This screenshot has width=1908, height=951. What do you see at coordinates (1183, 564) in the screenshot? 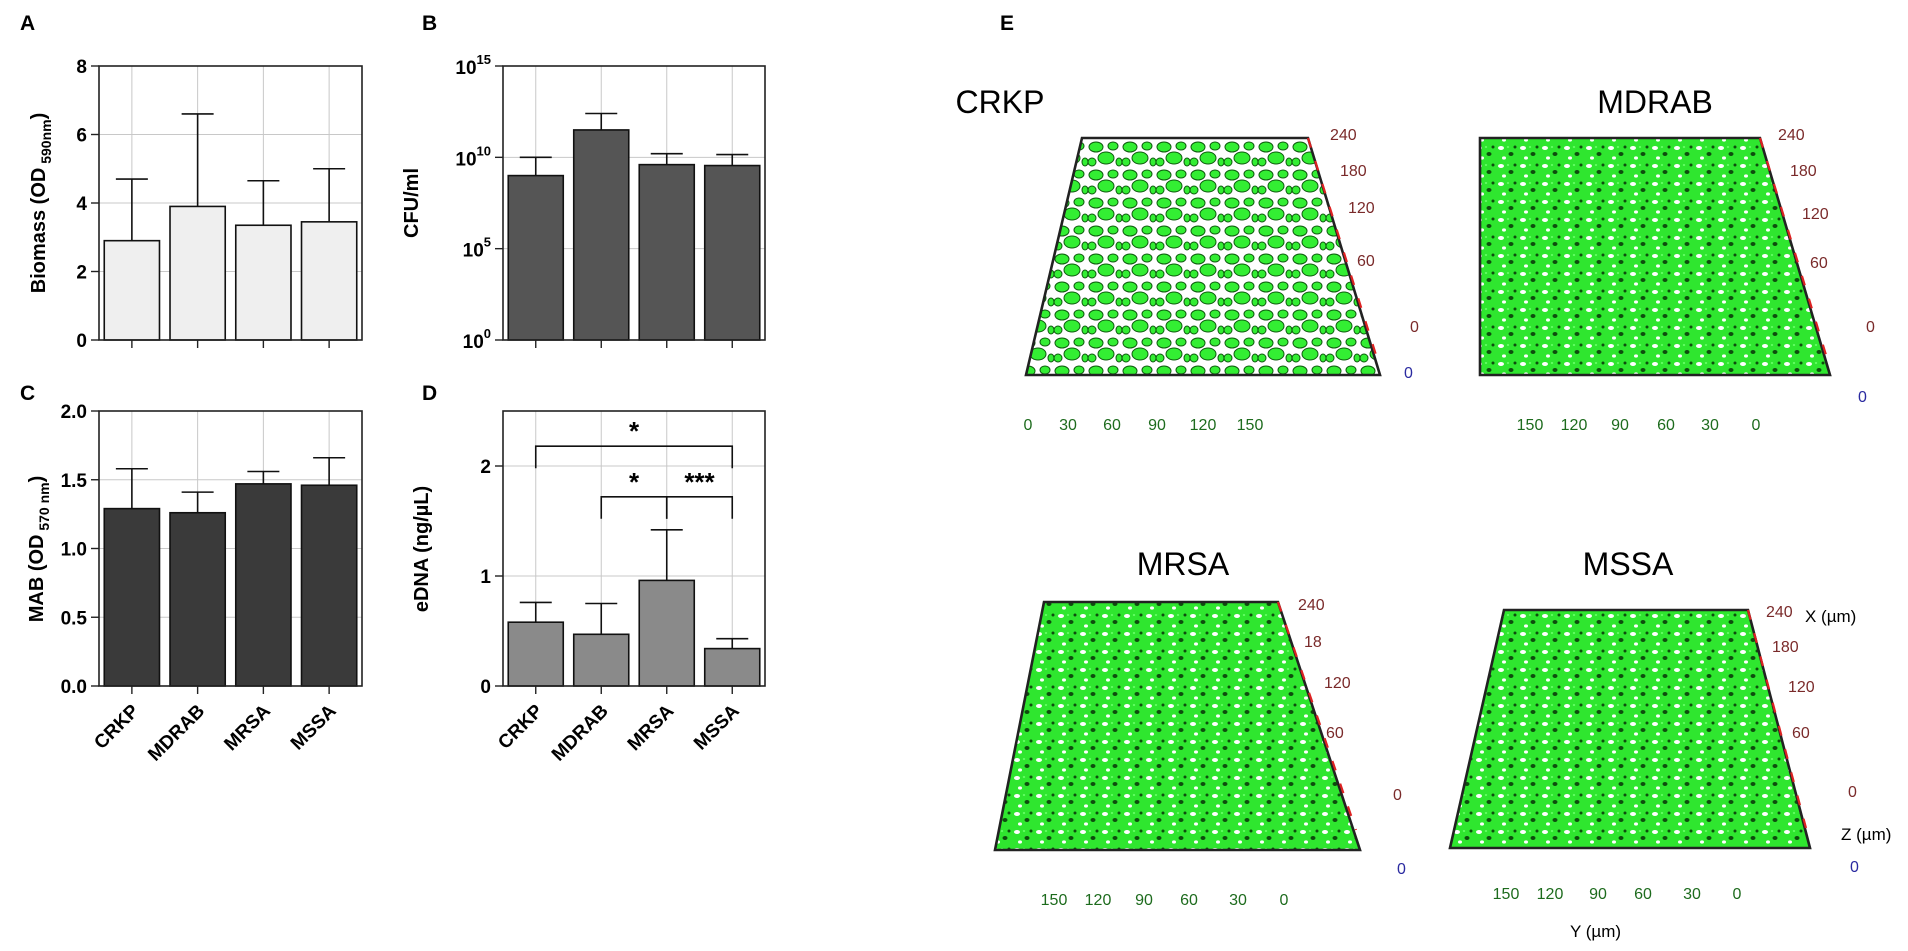
I see `biofilm-title: MRSA` at bounding box center [1183, 564].